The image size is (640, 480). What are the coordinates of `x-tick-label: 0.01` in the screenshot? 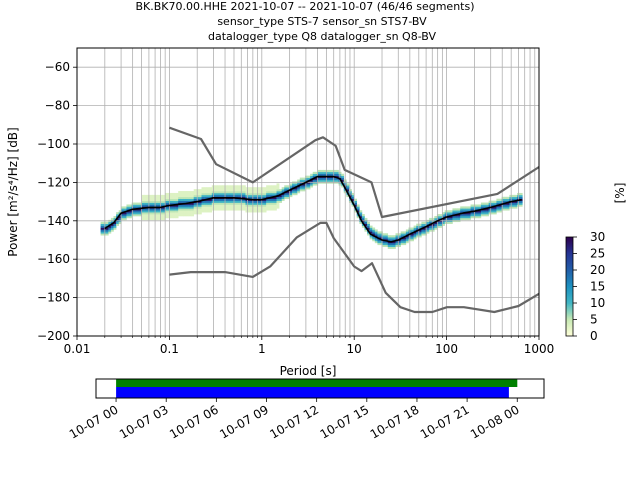 It's located at (77, 349).